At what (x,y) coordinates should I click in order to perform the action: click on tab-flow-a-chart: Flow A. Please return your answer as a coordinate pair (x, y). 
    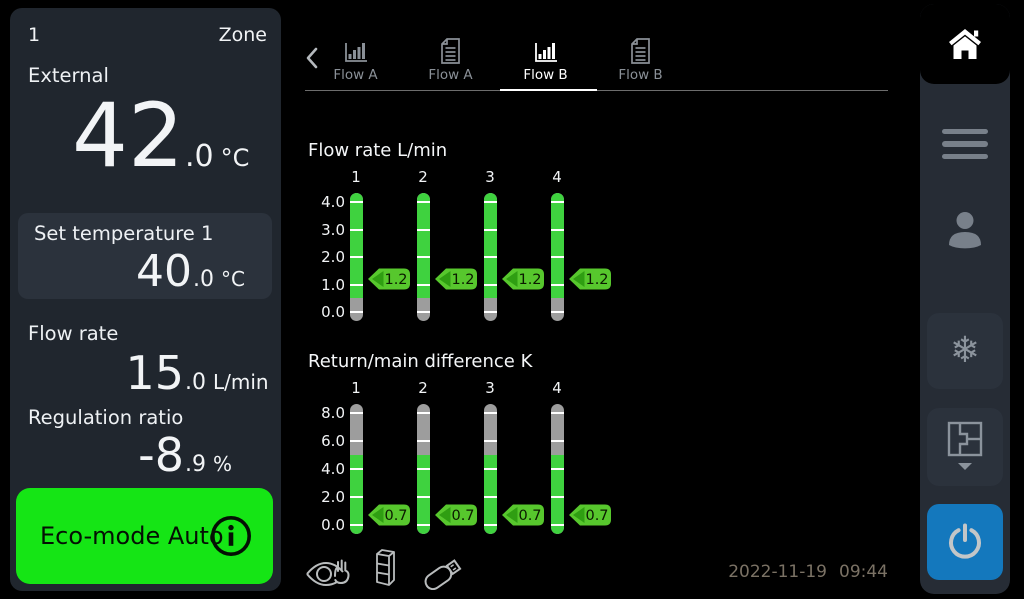
    Looking at the image, I should click on (355, 56).